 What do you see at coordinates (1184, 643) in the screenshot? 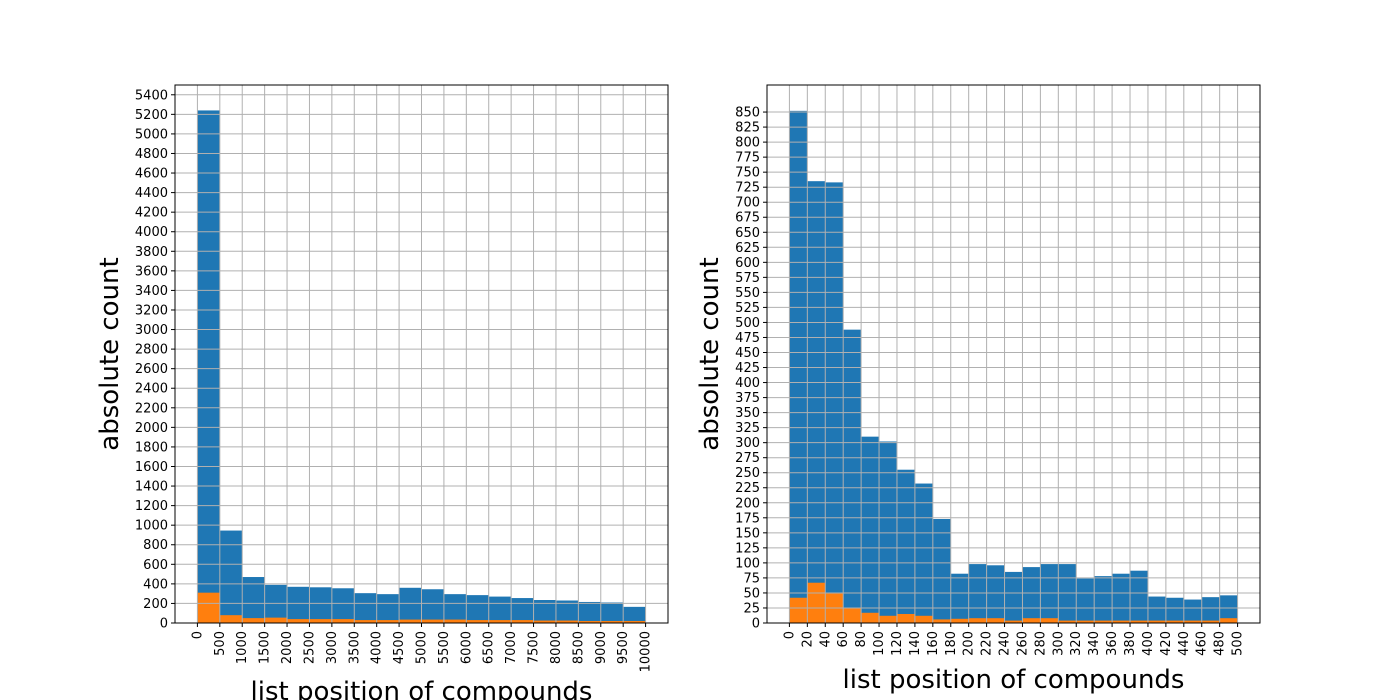
I see `x-tick-label: 440` at bounding box center [1184, 643].